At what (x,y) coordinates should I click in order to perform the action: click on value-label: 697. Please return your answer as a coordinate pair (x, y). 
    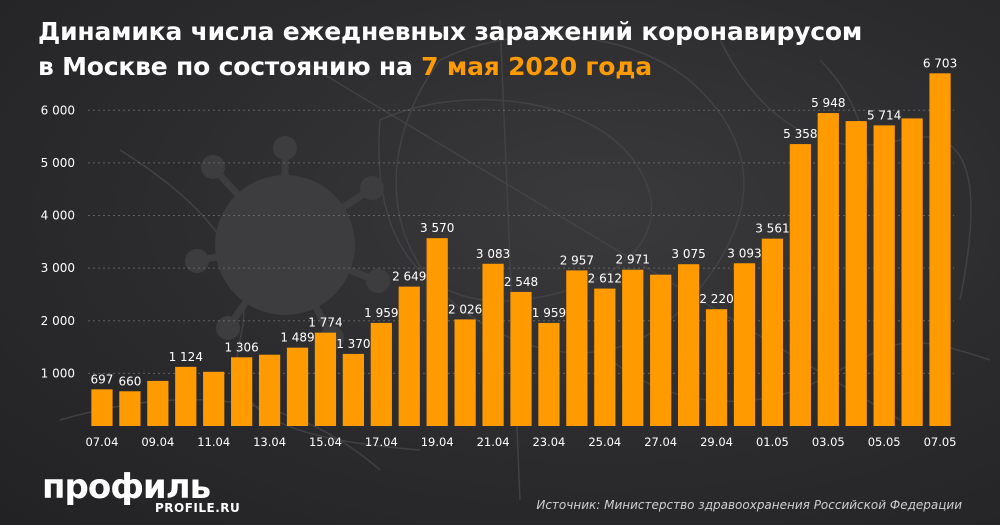
    Looking at the image, I should click on (102, 379).